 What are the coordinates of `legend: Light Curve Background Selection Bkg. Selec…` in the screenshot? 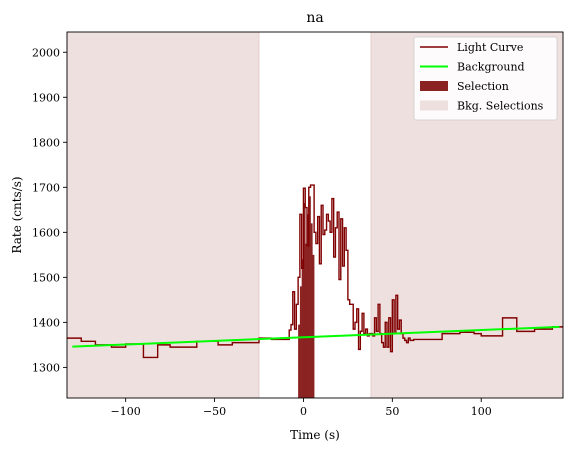 It's located at (485, 78).